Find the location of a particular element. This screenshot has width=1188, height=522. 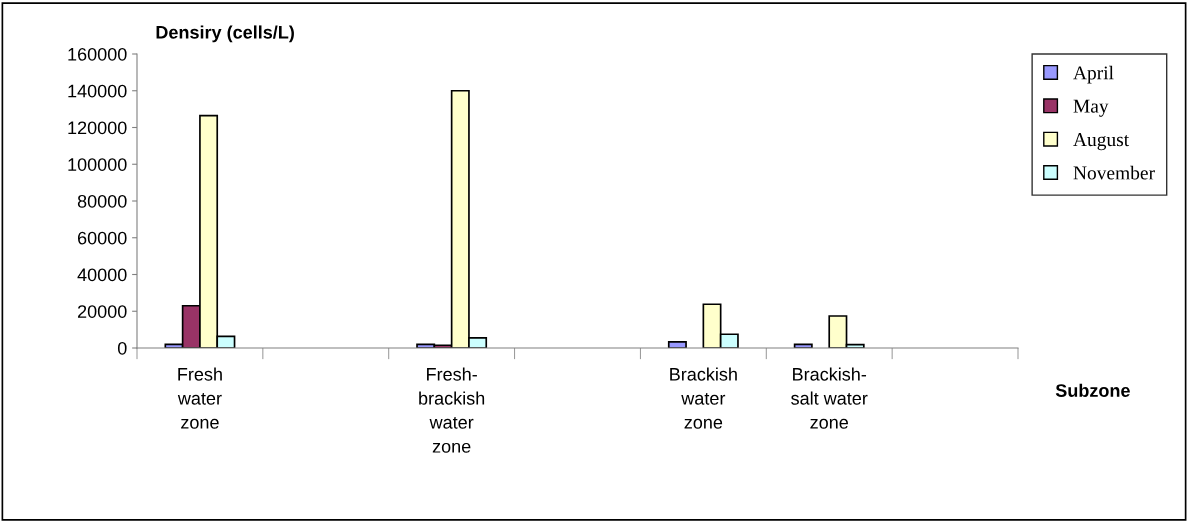

y-tick-label: 60000 is located at coordinates (102, 238).